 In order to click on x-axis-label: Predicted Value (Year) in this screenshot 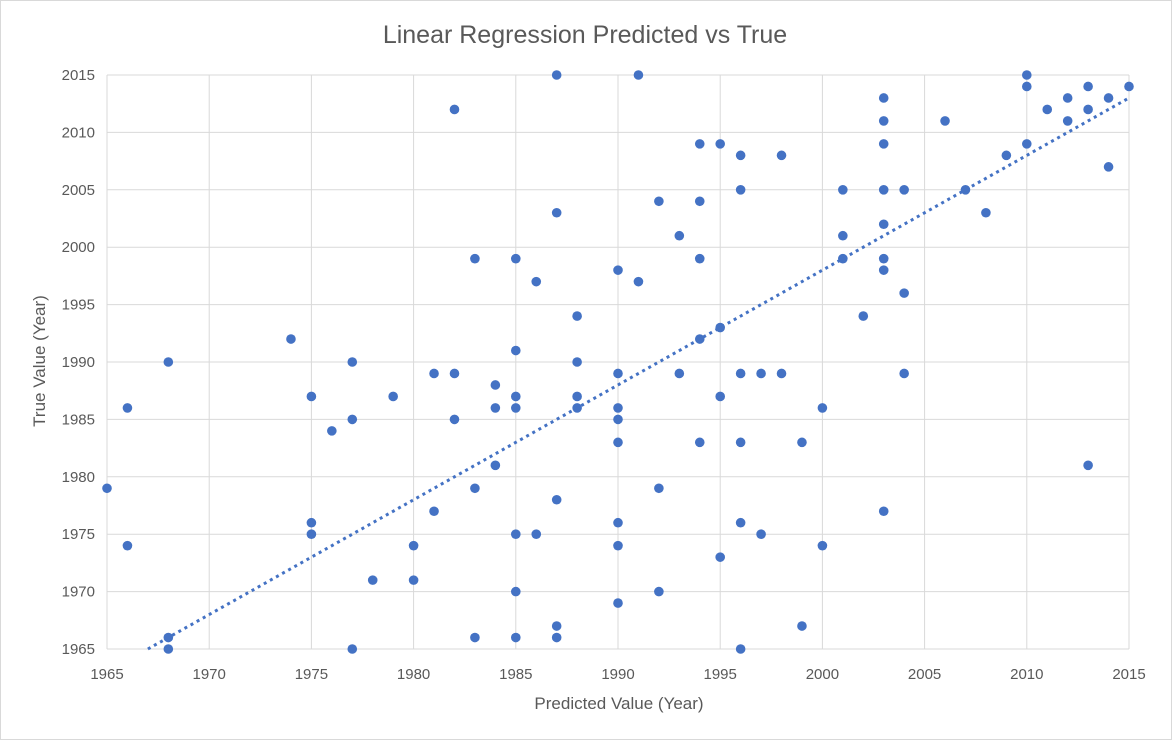, I will do `click(618, 703)`.